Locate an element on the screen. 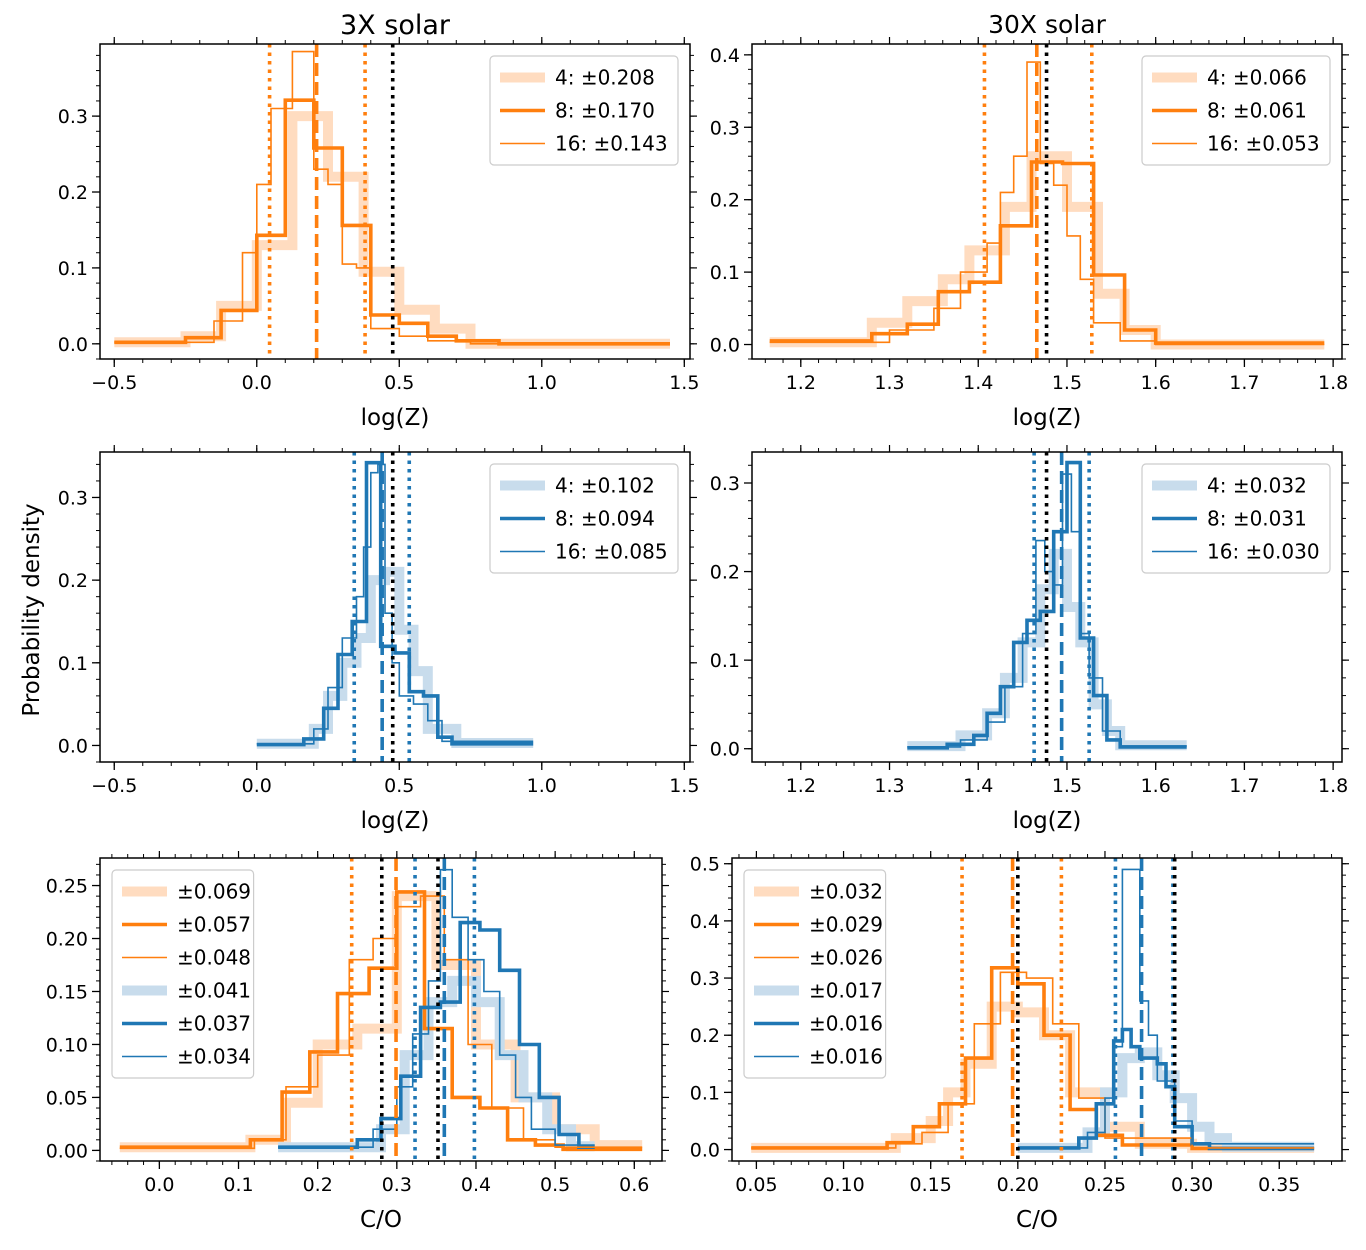 Image resolution: width=1366 pixels, height=1250 pixels. x-tick-label: 0.20 is located at coordinates (1018, 1185).